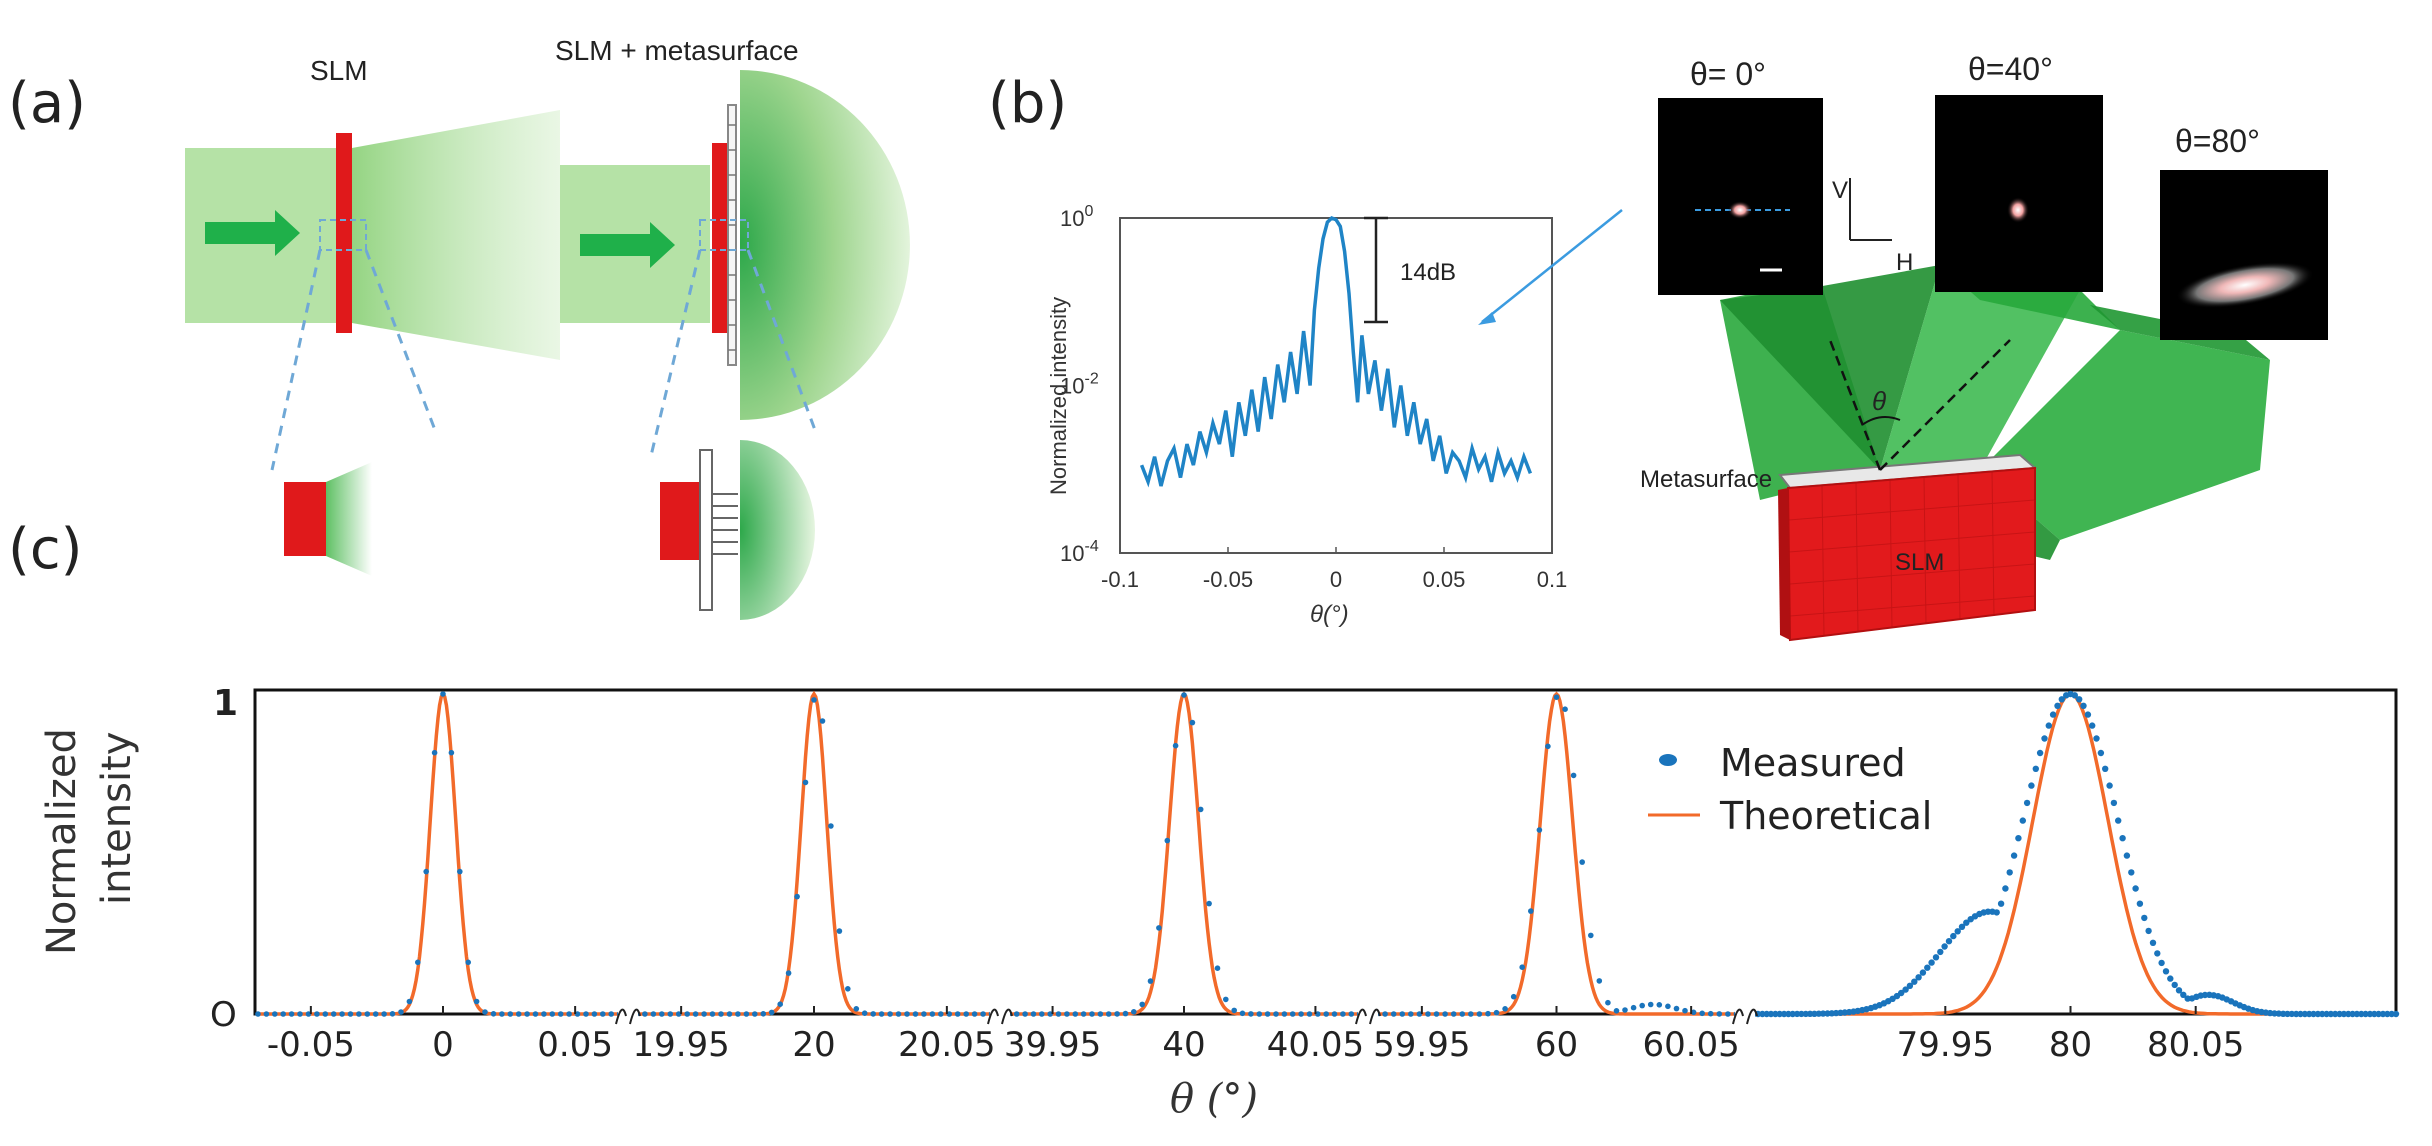 Image resolution: width=2432 pixels, height=1146 pixels. What do you see at coordinates (575, 1045) in the screenshot?
I see `chart-c-xtick-label: 0.05` at bounding box center [575, 1045].